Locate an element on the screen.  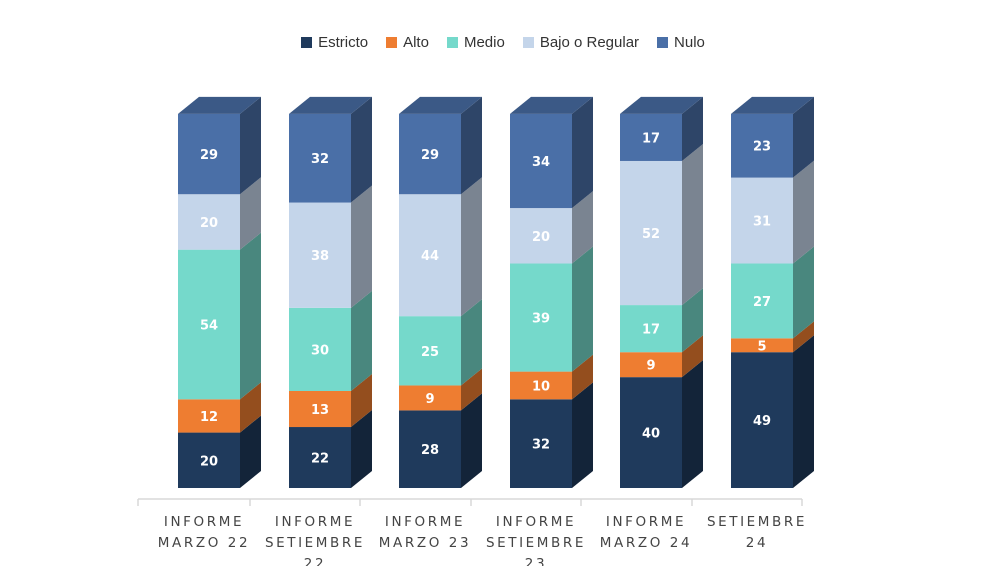
category-label-line: 22 is located at coordinates (315, 561).